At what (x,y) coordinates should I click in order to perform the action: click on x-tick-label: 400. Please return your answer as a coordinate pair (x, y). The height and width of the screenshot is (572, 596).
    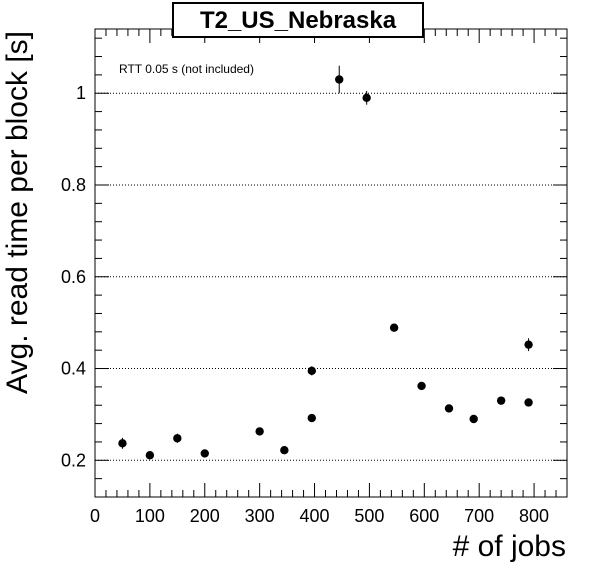
    Looking at the image, I should click on (315, 516).